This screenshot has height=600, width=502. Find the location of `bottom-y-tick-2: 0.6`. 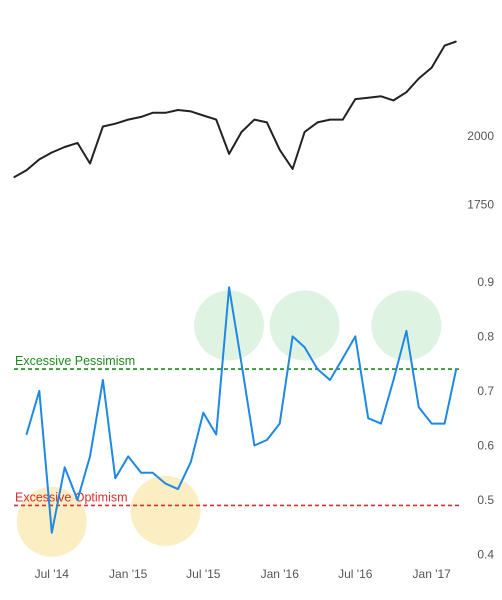

bottom-y-tick-2: 0.6 is located at coordinates (485, 445).